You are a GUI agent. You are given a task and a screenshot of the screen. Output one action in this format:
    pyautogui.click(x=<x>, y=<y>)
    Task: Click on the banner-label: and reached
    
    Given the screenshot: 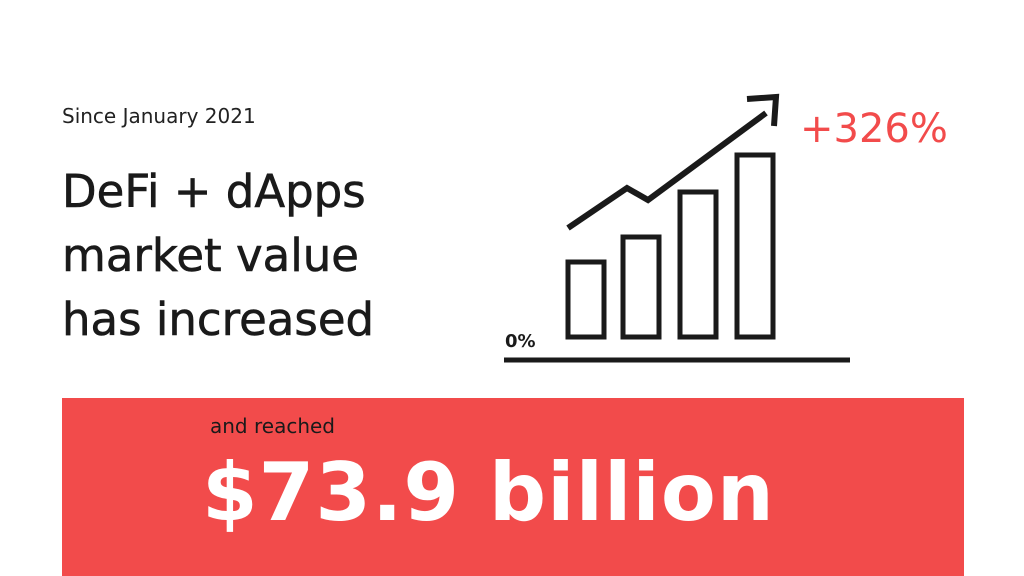 What is the action you would take?
    pyautogui.click(x=272, y=426)
    